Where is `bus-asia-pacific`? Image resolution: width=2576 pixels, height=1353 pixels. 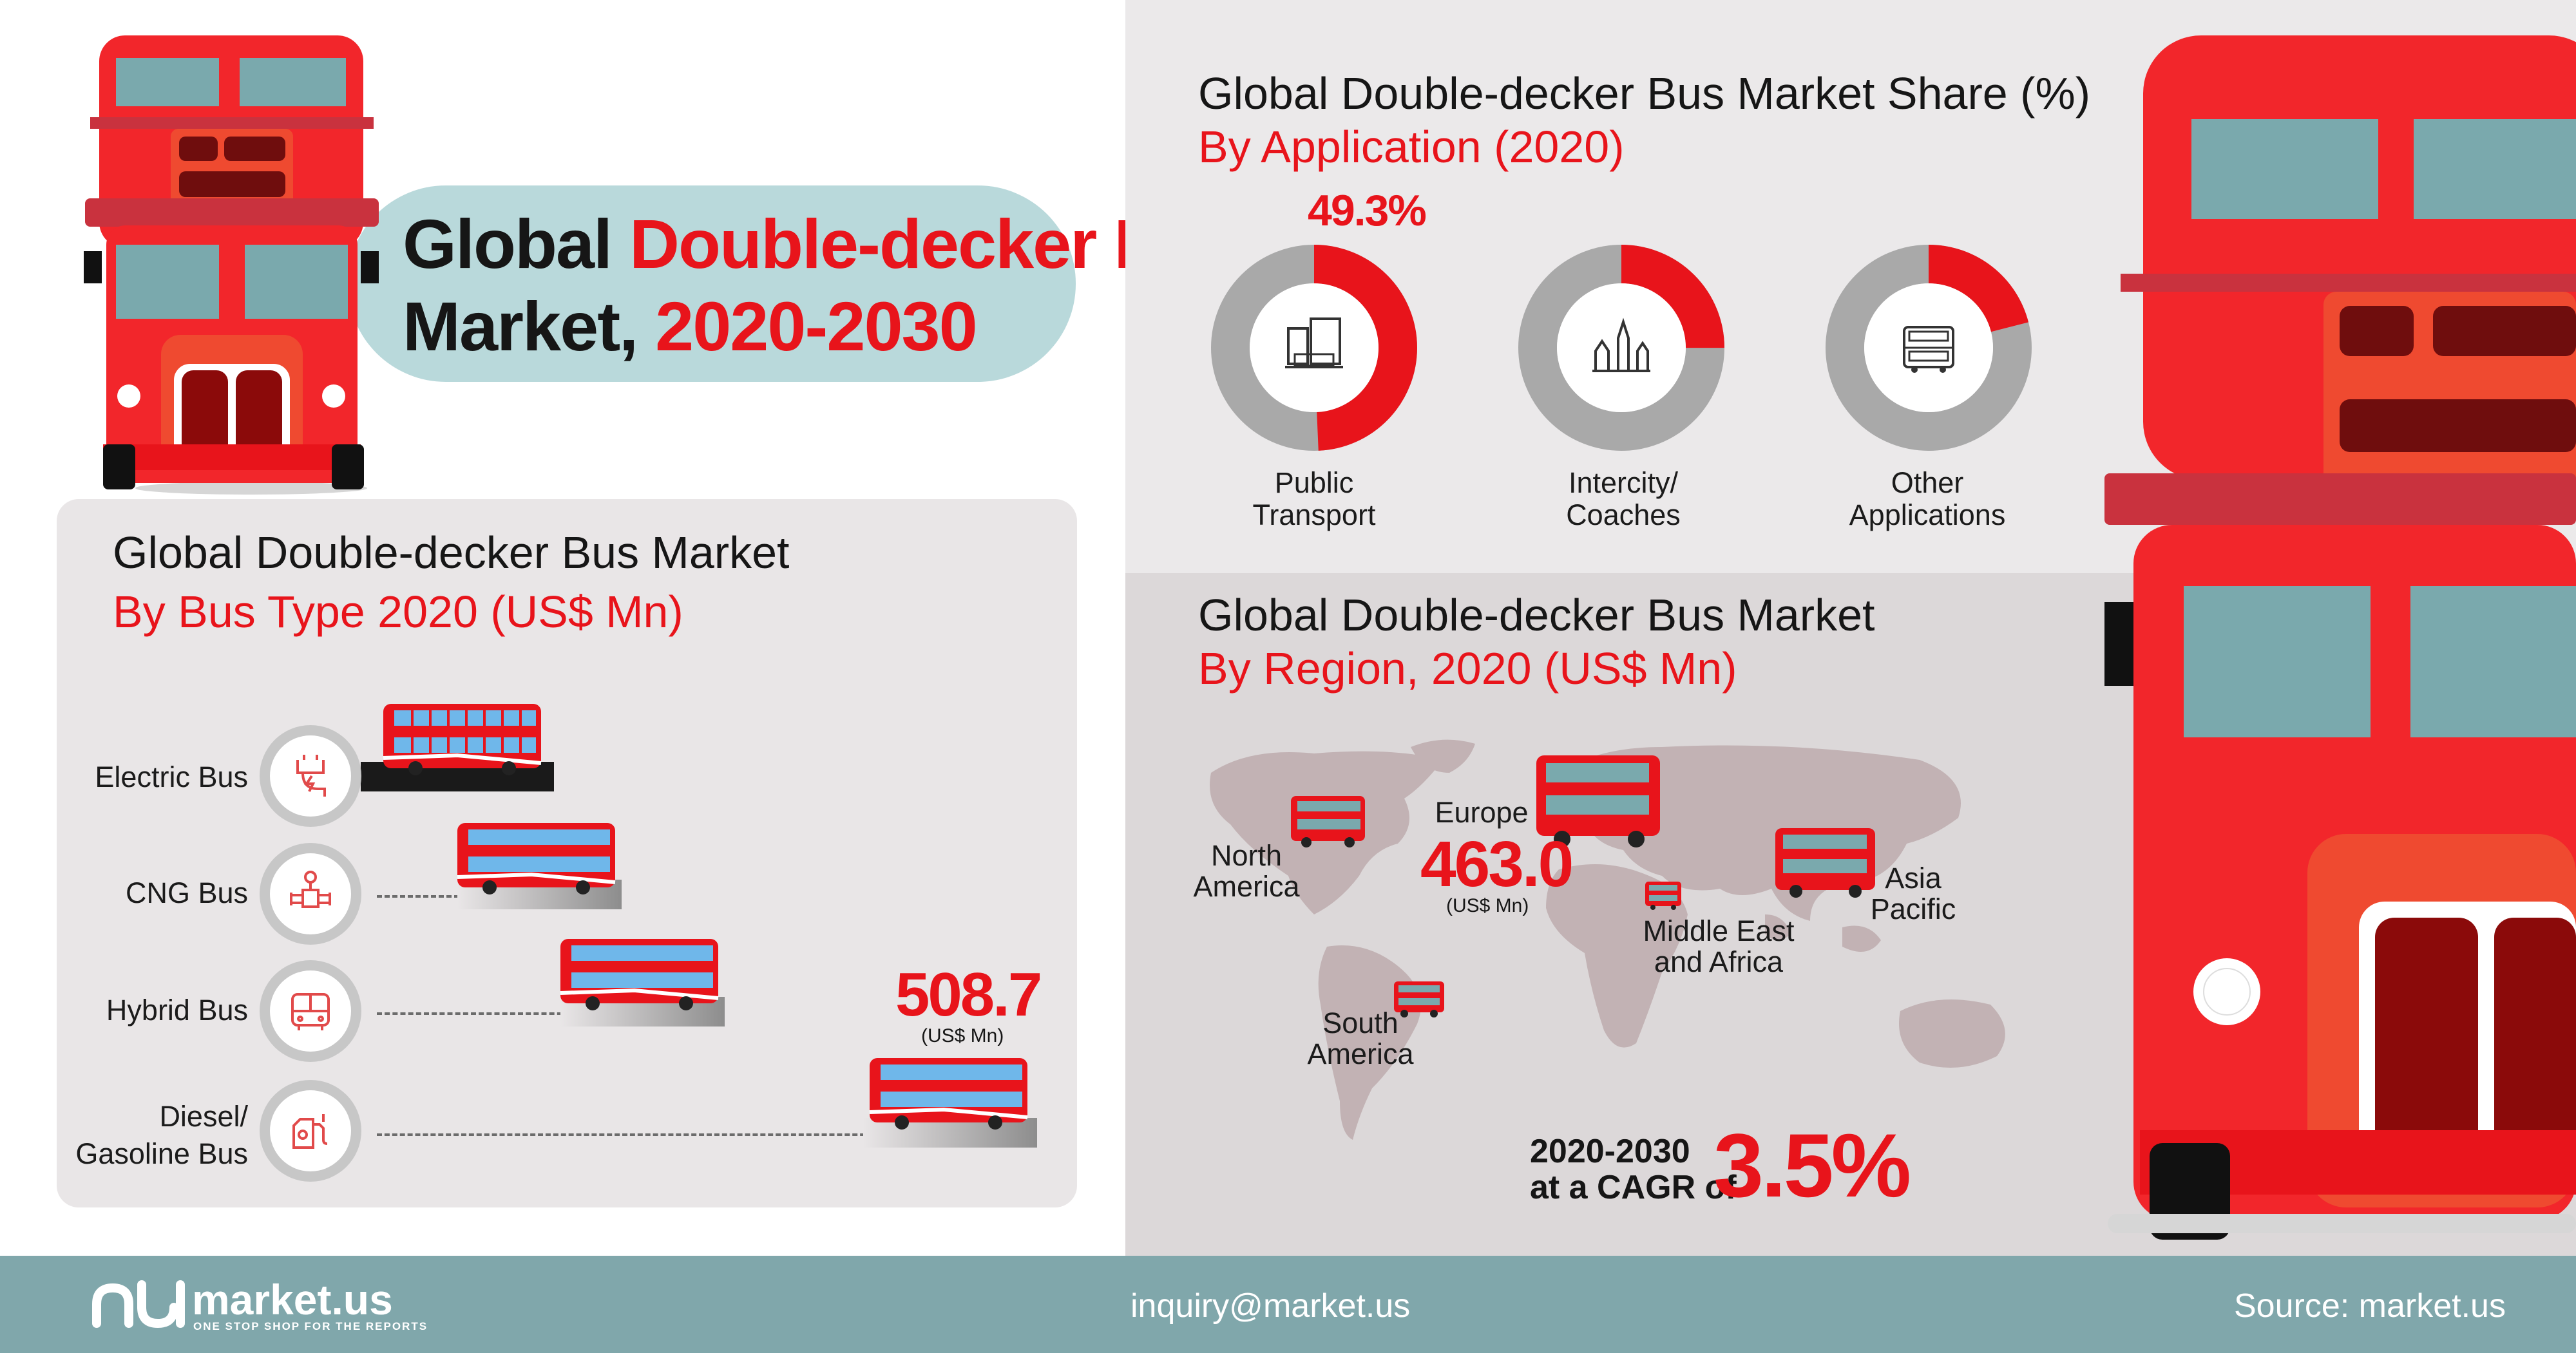
bus-asia-pacific is located at coordinates (1825, 863).